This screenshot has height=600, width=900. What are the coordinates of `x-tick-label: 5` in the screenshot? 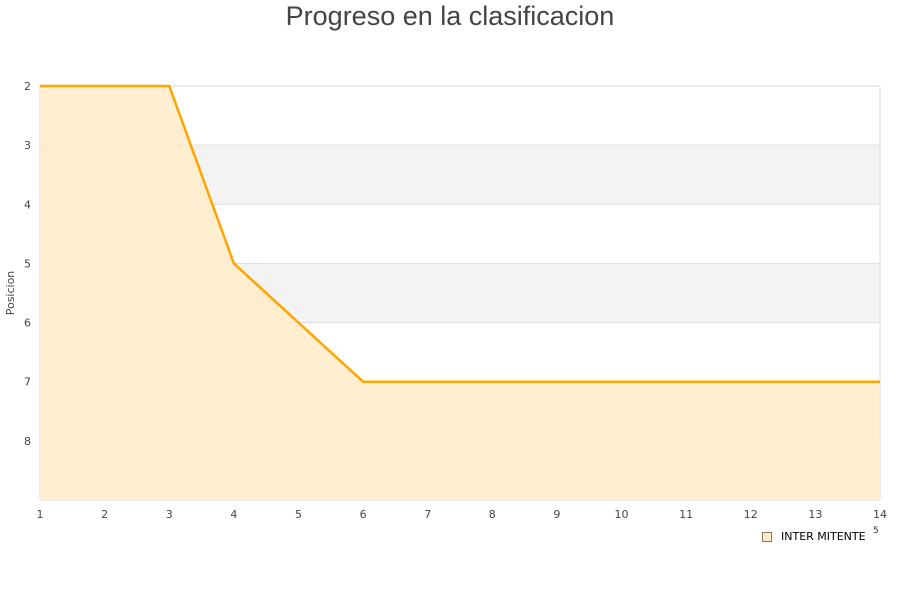 It's located at (298, 514).